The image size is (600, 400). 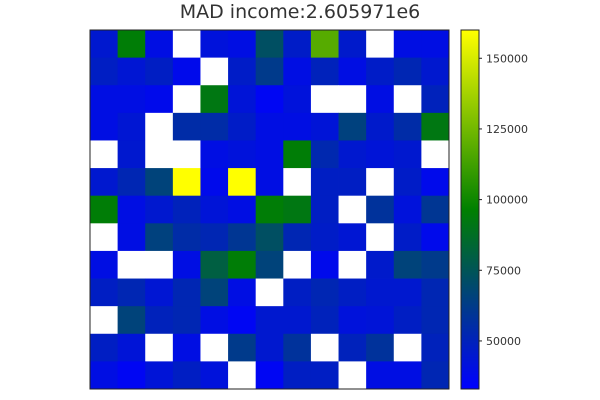 What do you see at coordinates (159, 320) in the screenshot?
I see `heatmap-cell-r10-c2` at bounding box center [159, 320].